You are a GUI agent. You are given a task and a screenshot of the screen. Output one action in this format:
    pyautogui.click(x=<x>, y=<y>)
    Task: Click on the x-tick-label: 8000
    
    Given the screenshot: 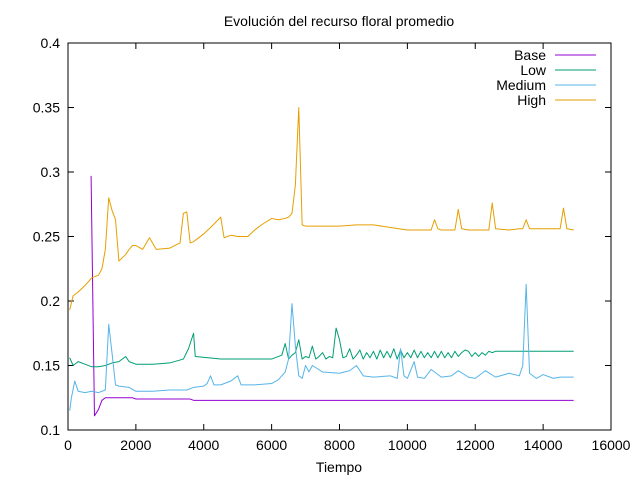 What is the action you would take?
    pyautogui.click(x=339, y=445)
    